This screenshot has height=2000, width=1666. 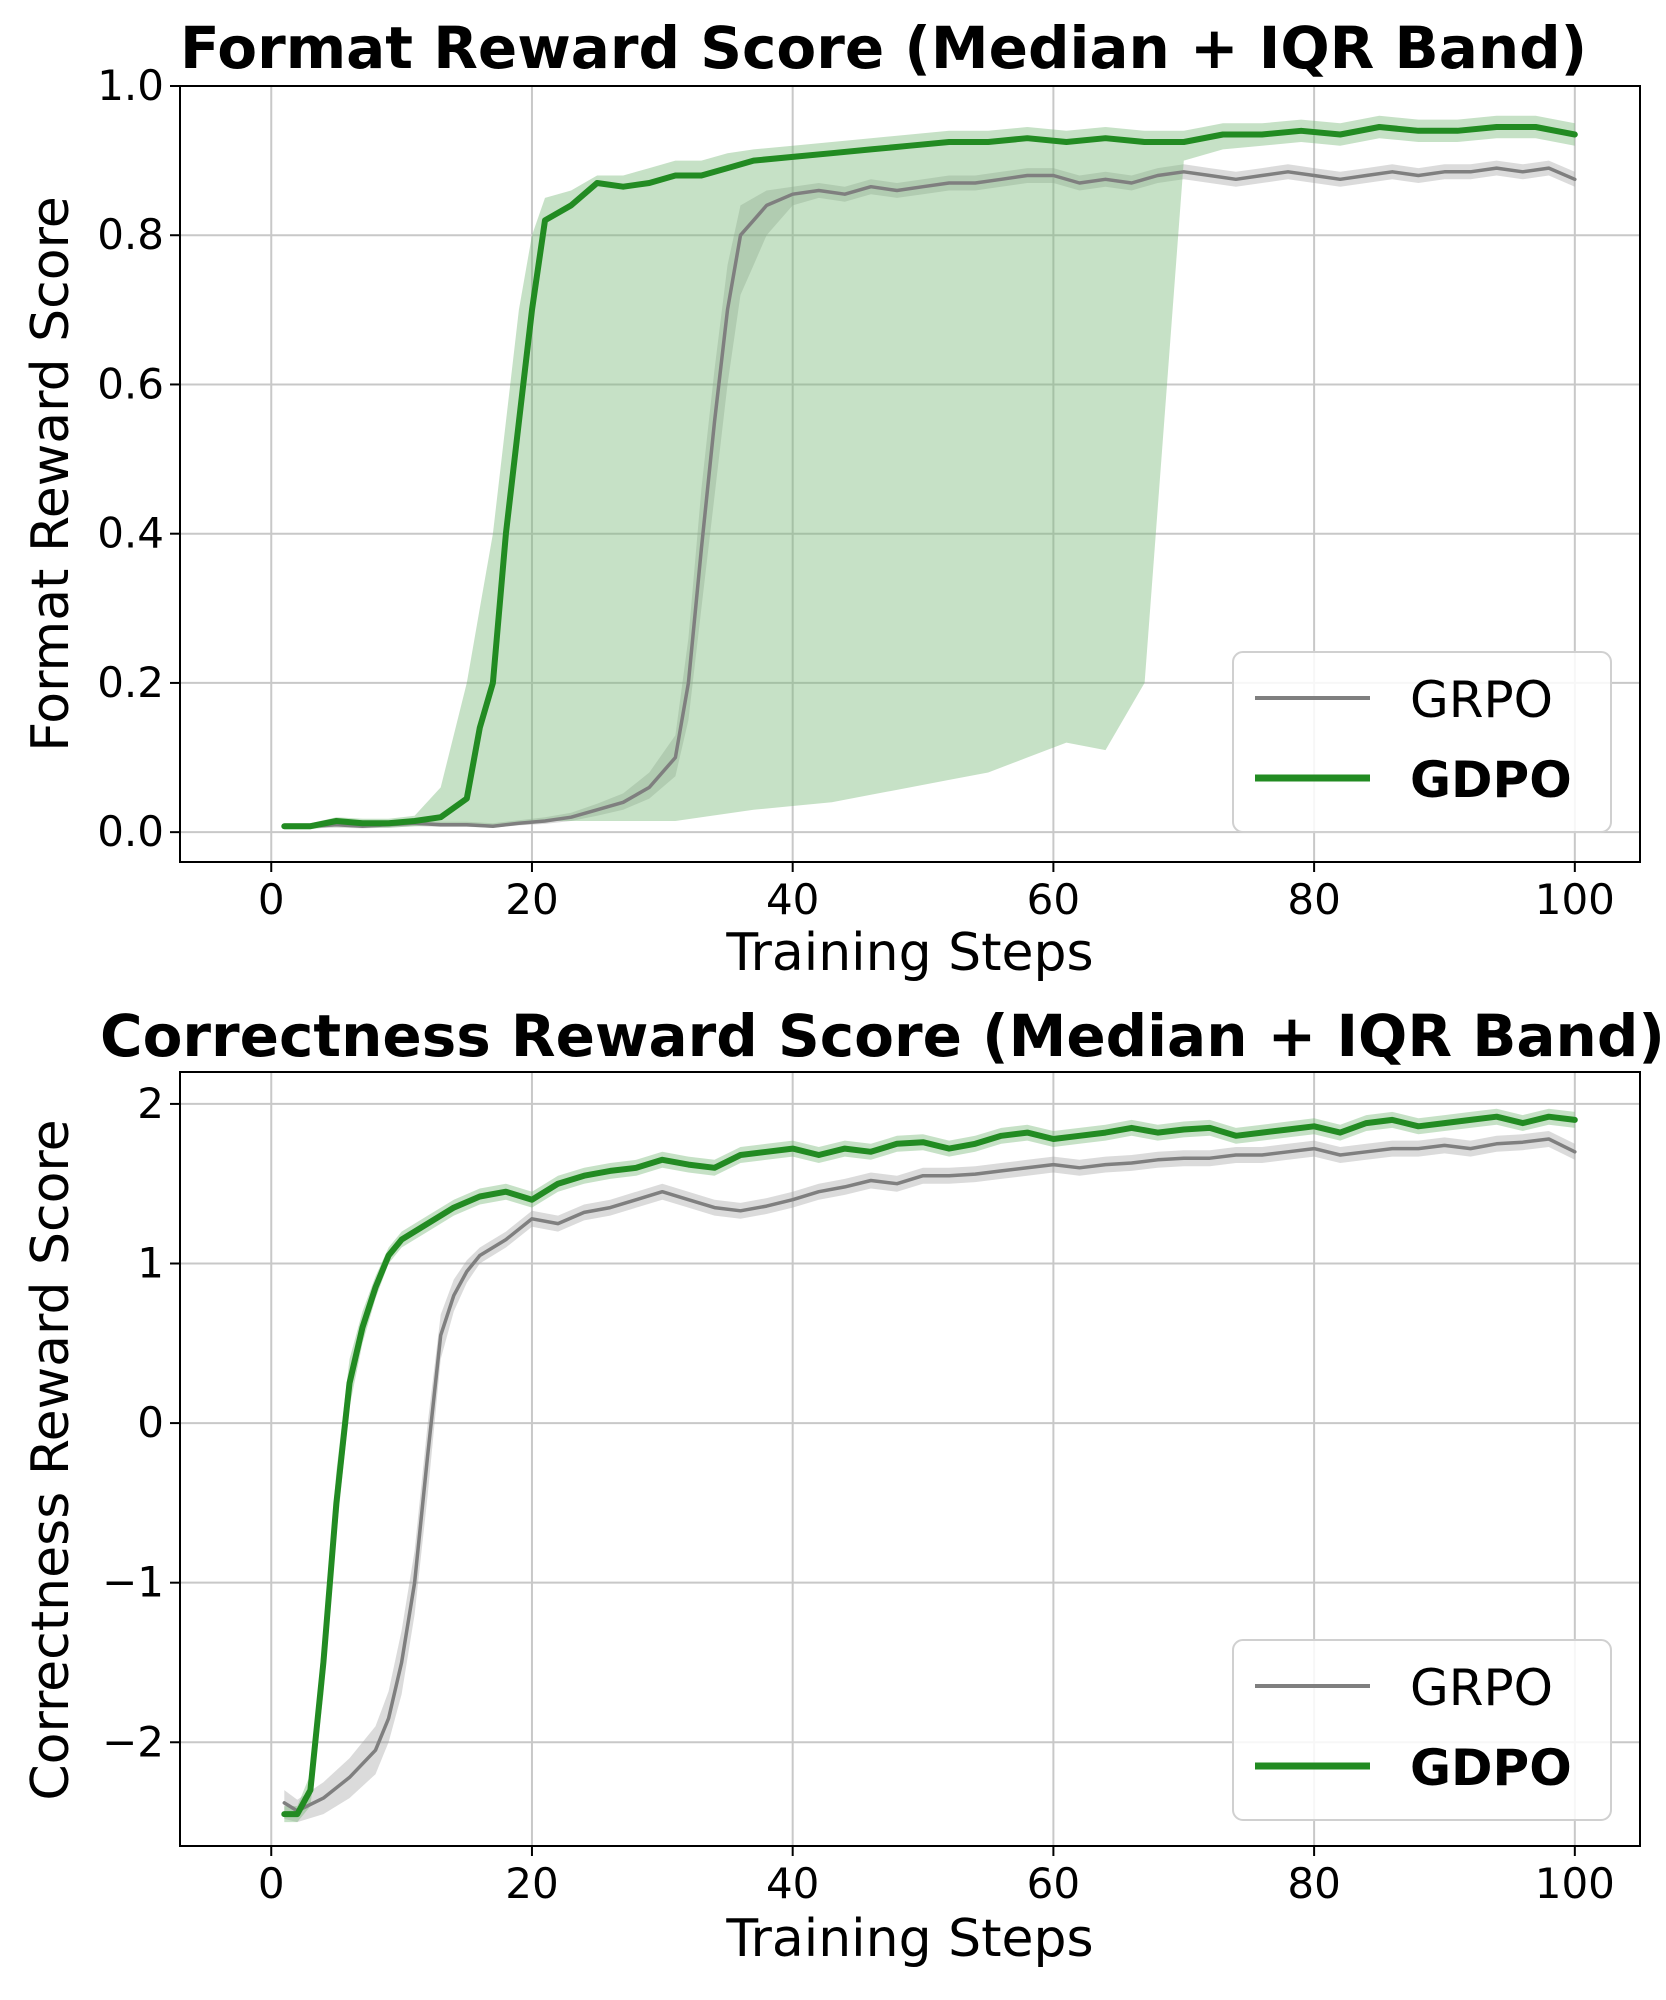 I want to click on correctness-ytick-label-0: −2, so click(x=133, y=1741).